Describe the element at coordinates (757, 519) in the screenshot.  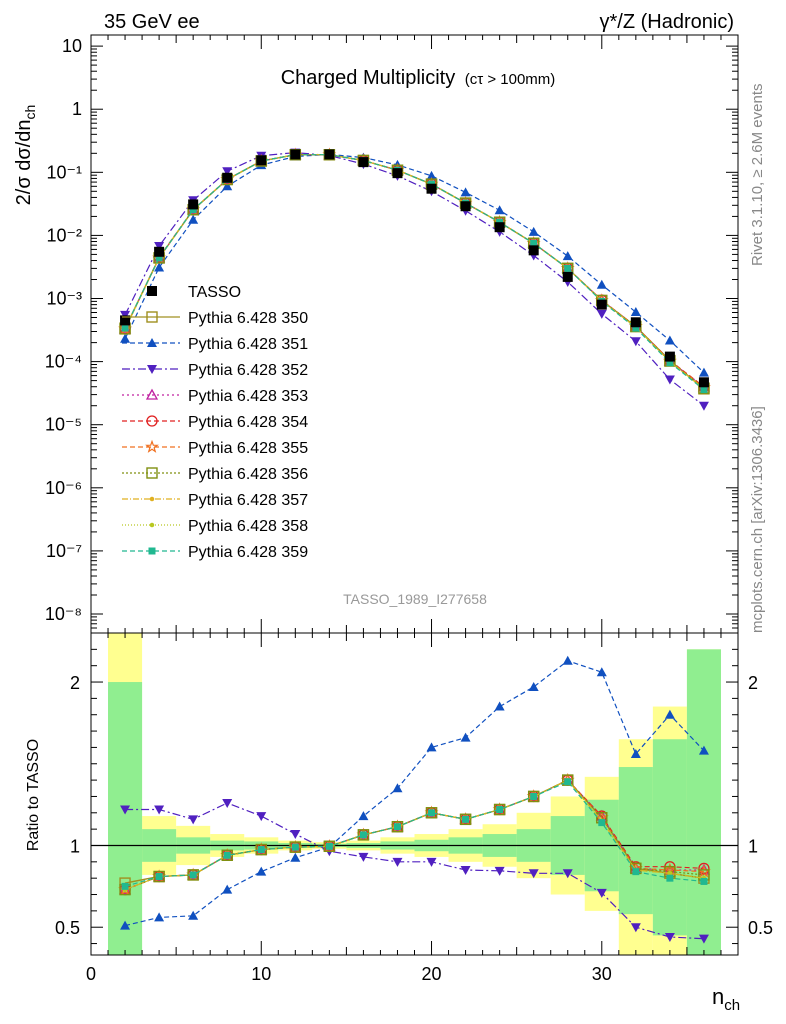
I see `mcplots-label: mcplots.cern.ch [arXiv:1306.3436]` at that location.